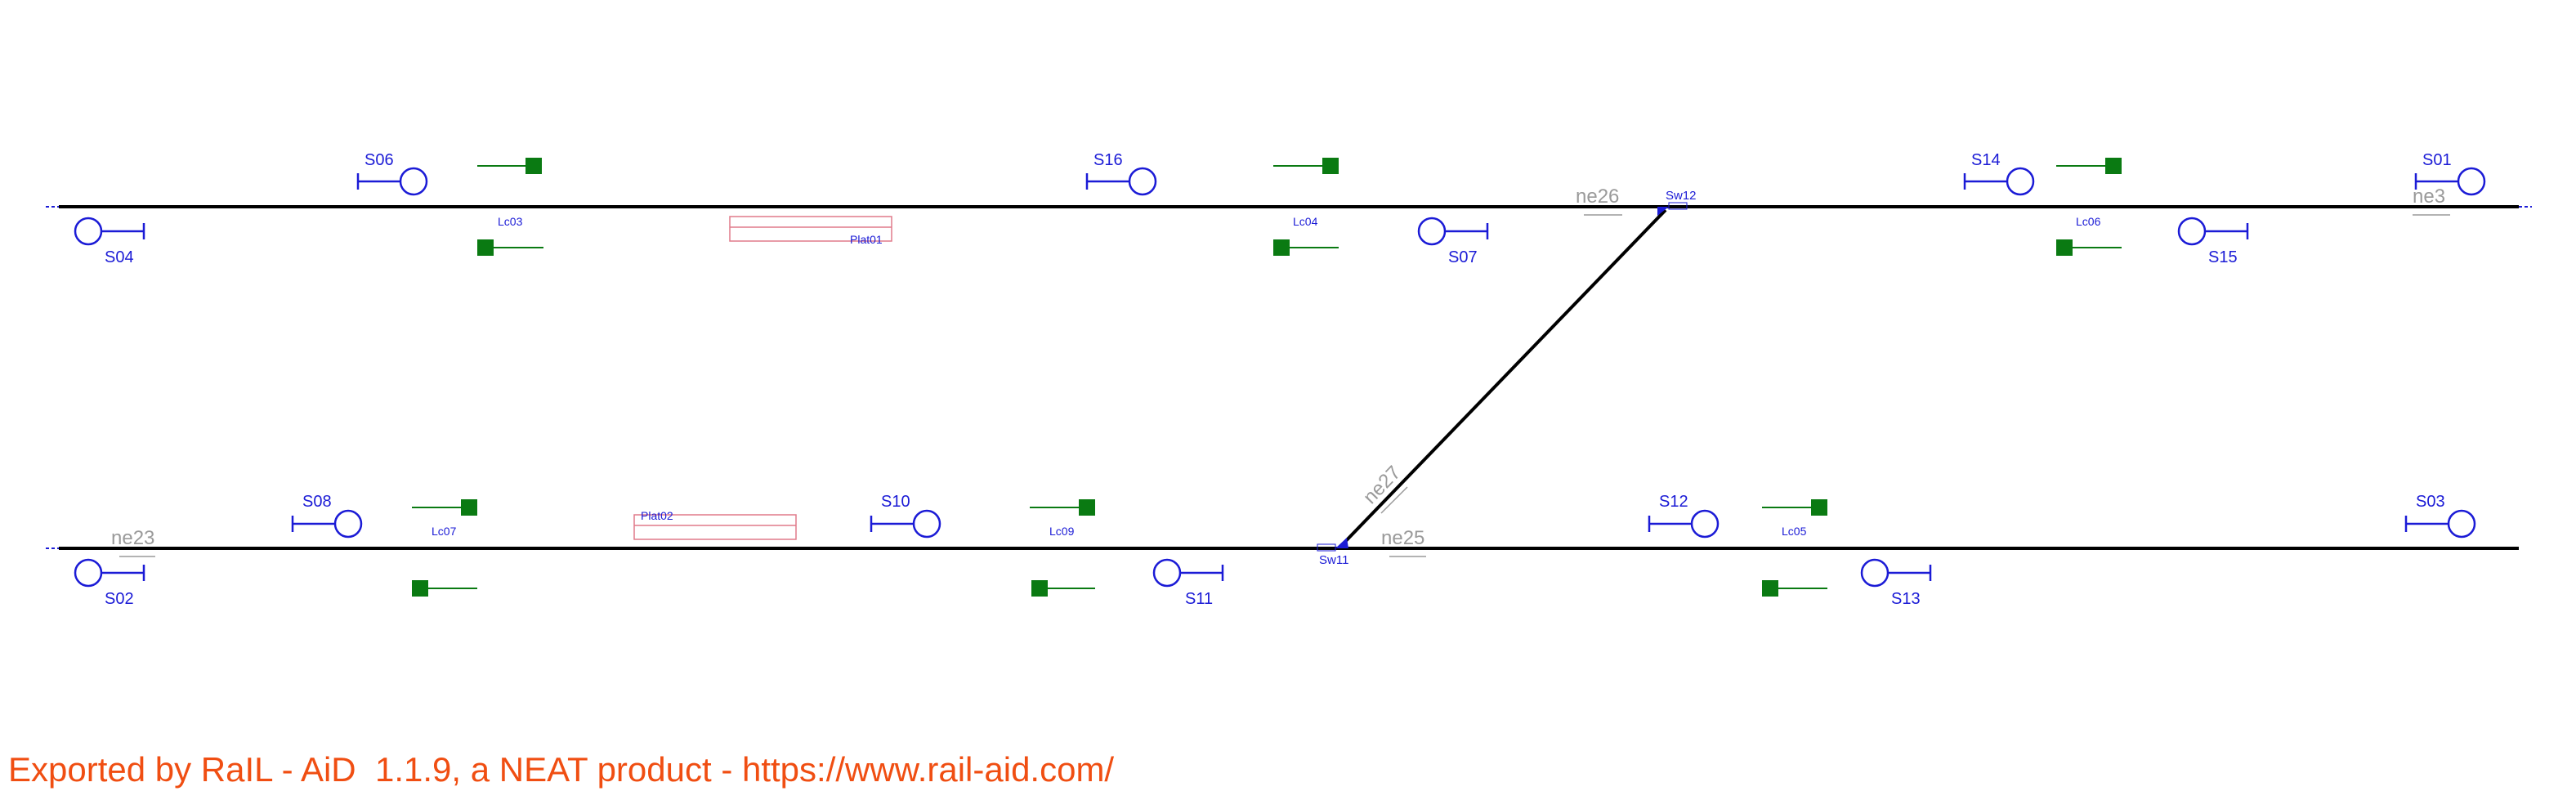 The width and height of the screenshot is (2576, 809). I want to click on switch-sw11: Sw11, so click(1332, 552).